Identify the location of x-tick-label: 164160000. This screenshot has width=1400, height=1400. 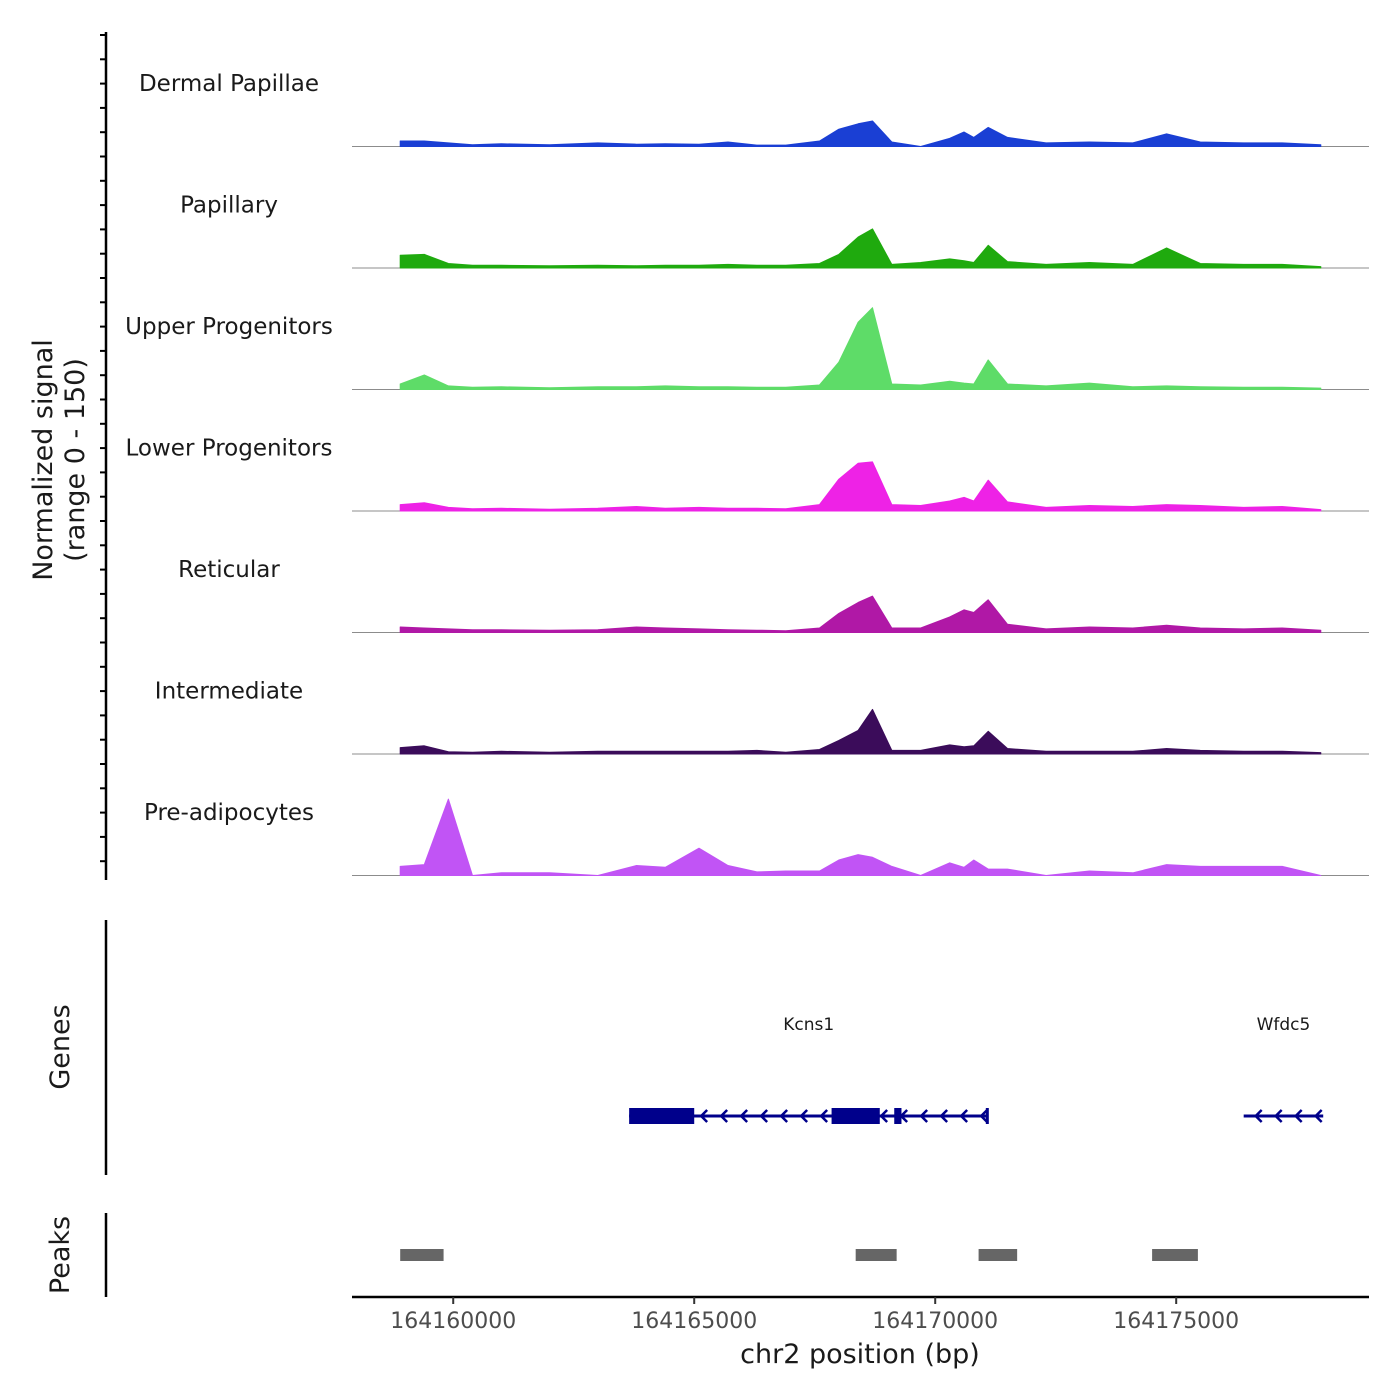
(453, 1321).